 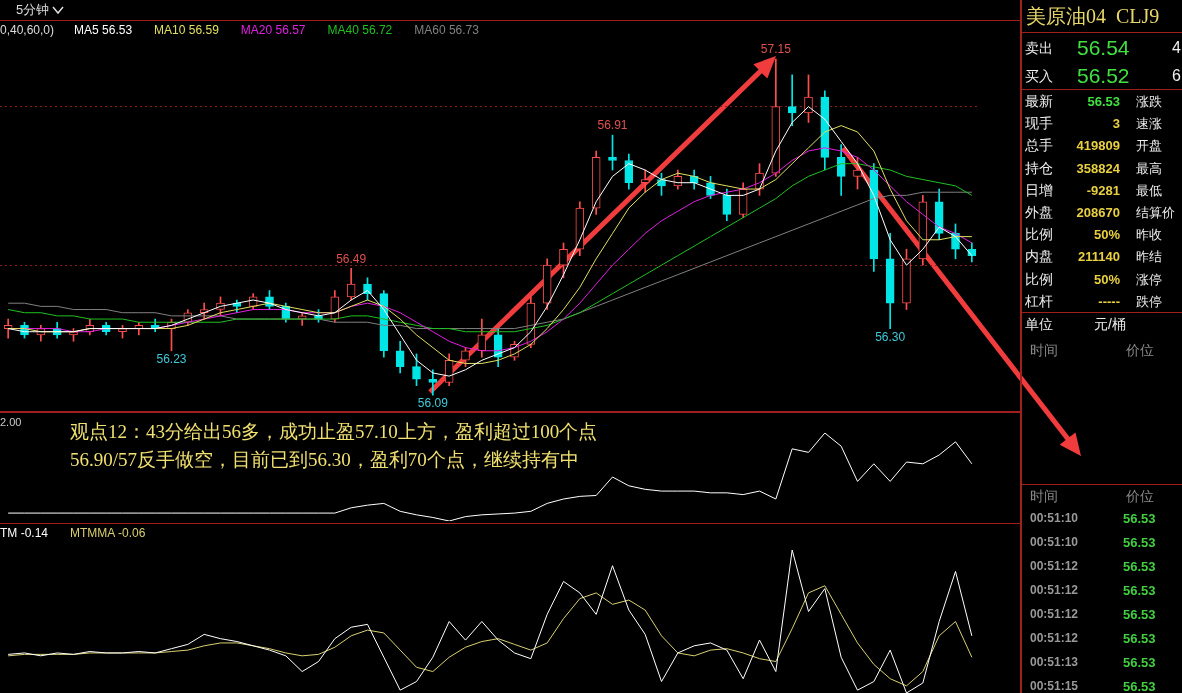 What do you see at coordinates (1093, 16) in the screenshot?
I see `text: 美原油04 CLJ9` at bounding box center [1093, 16].